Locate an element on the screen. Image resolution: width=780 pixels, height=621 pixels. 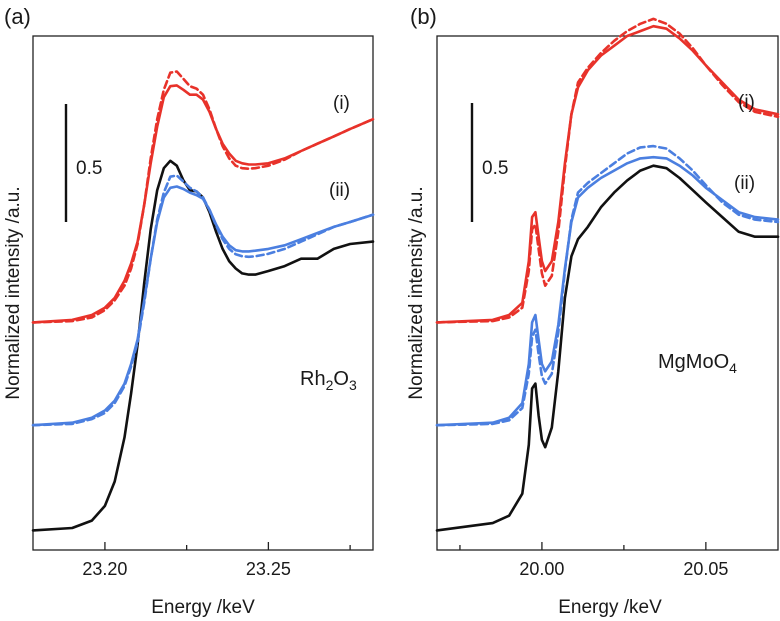
panel-a-label: (a) is located at coordinates (17, 16).